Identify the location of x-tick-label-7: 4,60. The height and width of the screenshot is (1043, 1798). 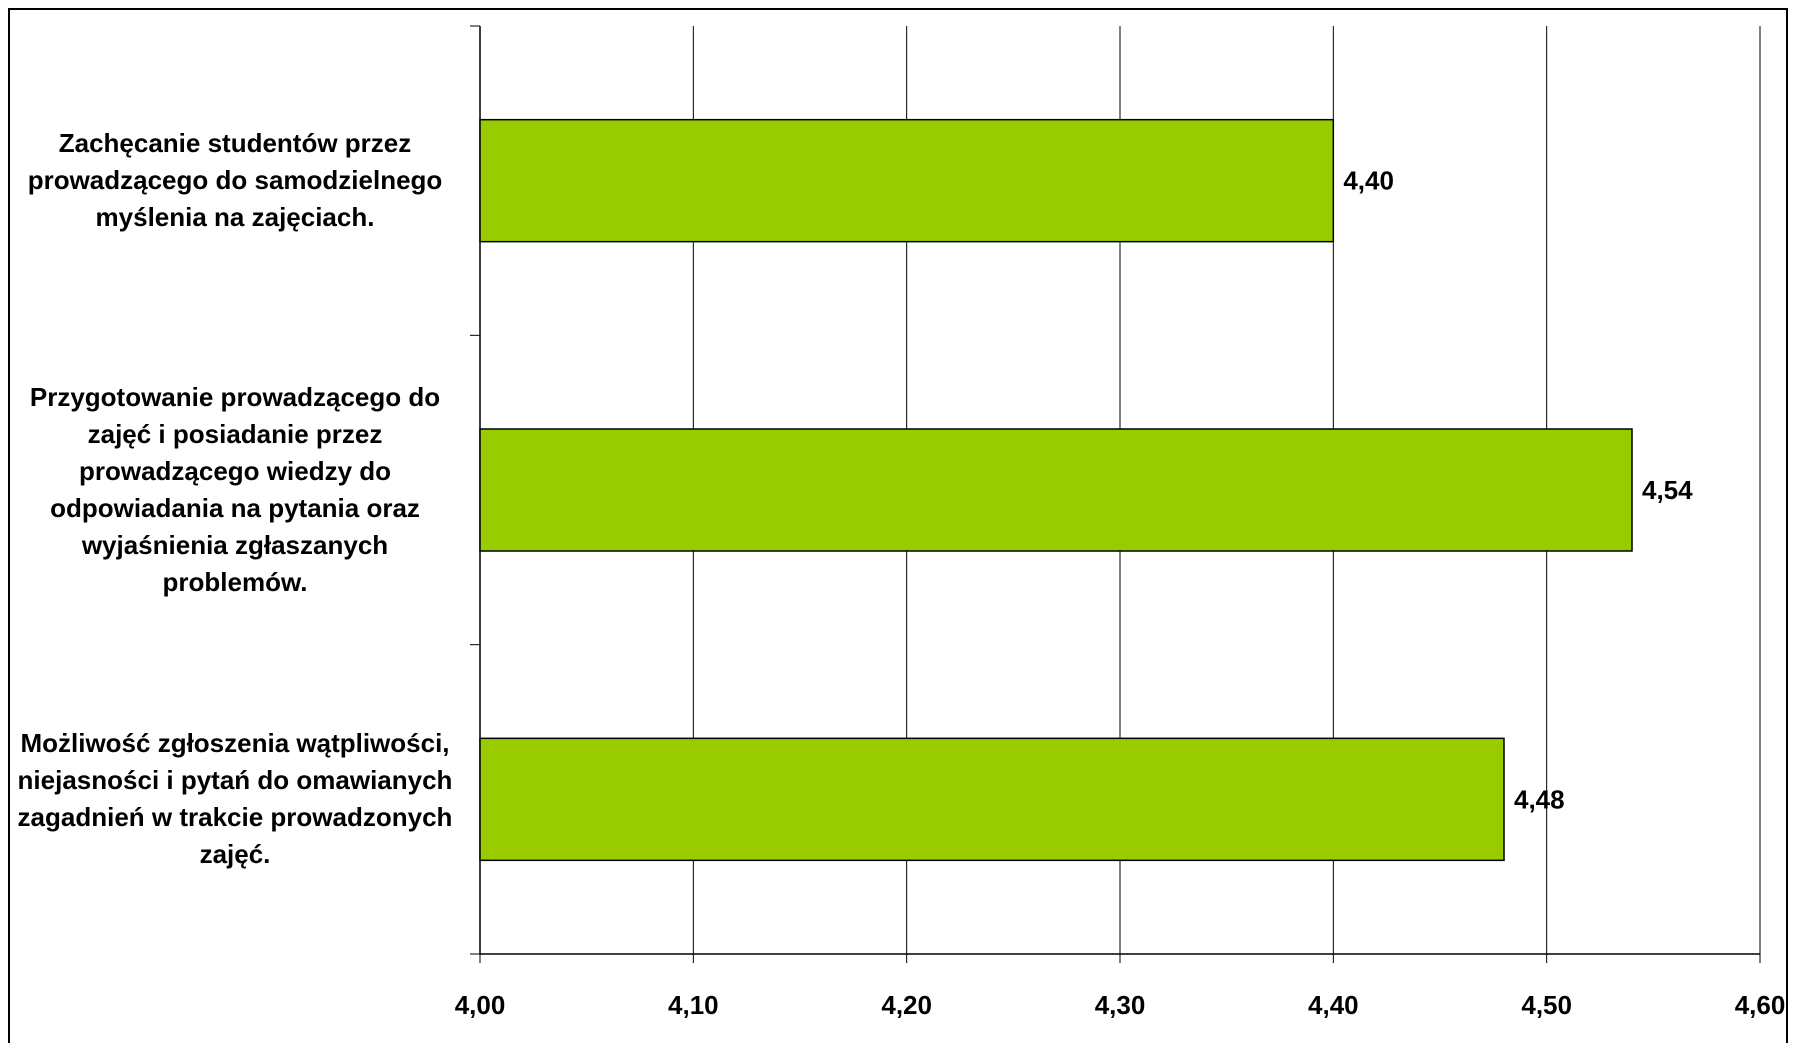
(1760, 1005).